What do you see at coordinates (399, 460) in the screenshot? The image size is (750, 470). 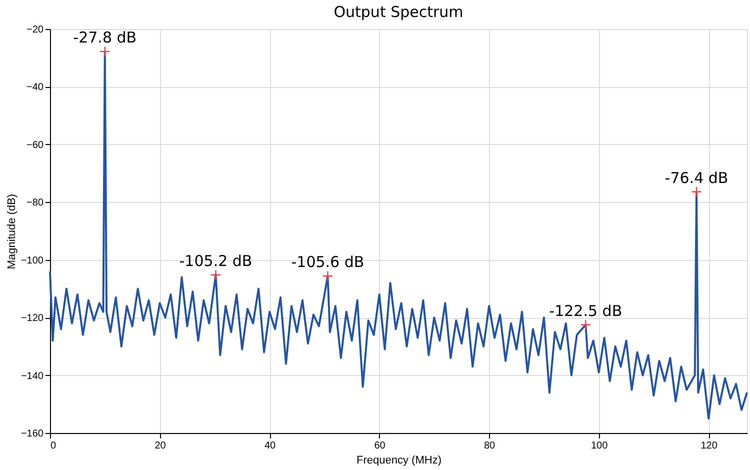 I see `x-axis-title: Frequency (MHz)` at bounding box center [399, 460].